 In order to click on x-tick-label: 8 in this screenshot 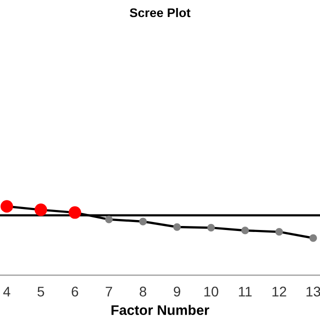, I will do `click(143, 291)`.